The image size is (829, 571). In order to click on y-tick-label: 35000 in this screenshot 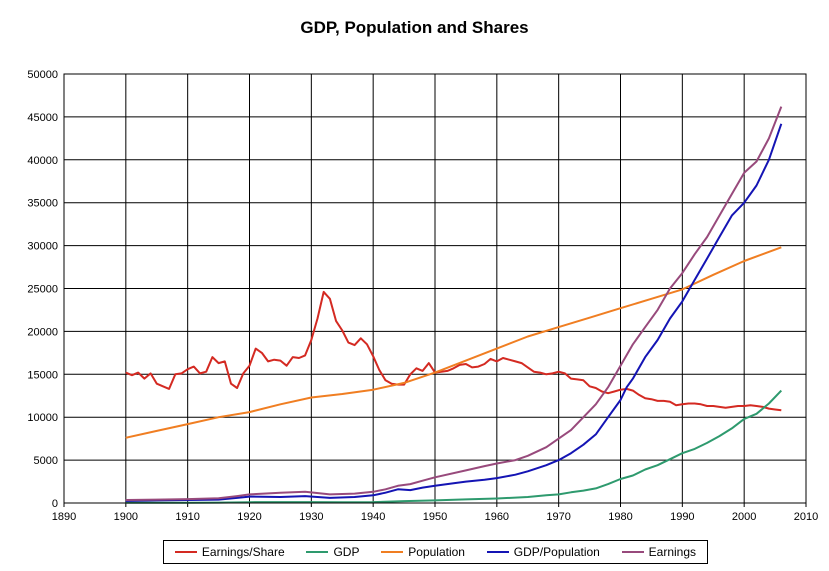, I will do `click(42, 204)`.